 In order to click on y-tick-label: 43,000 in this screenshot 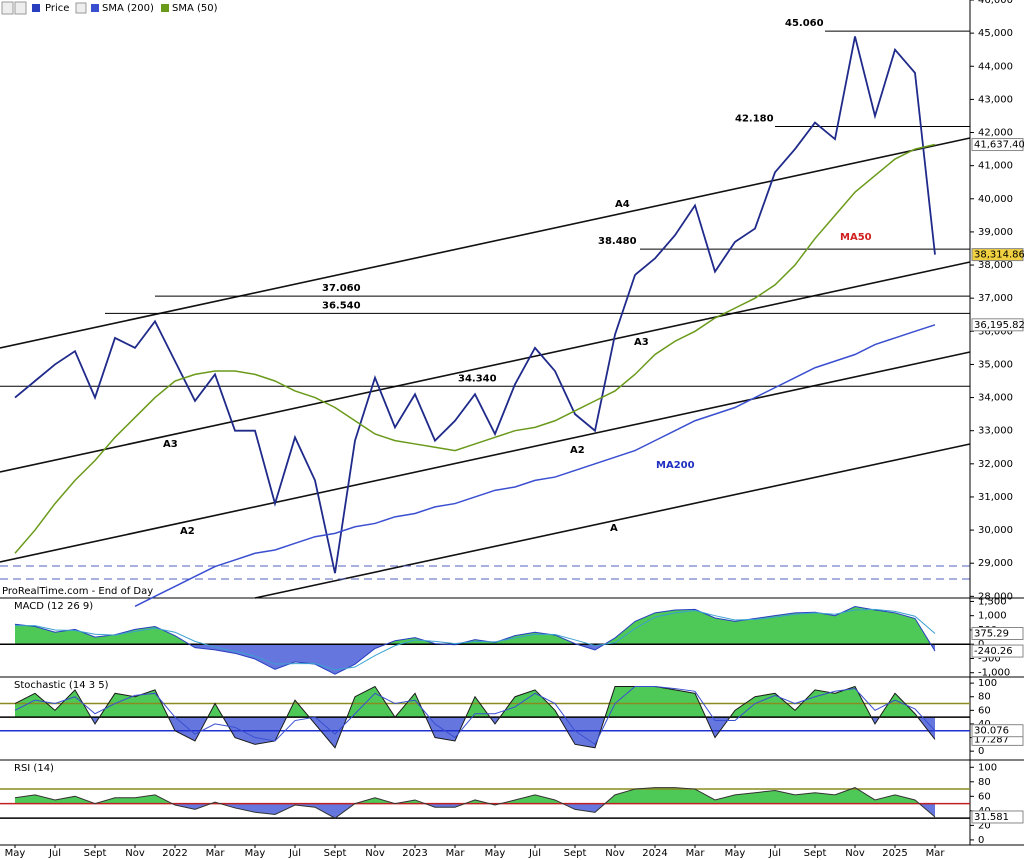, I will do `click(995, 99)`.